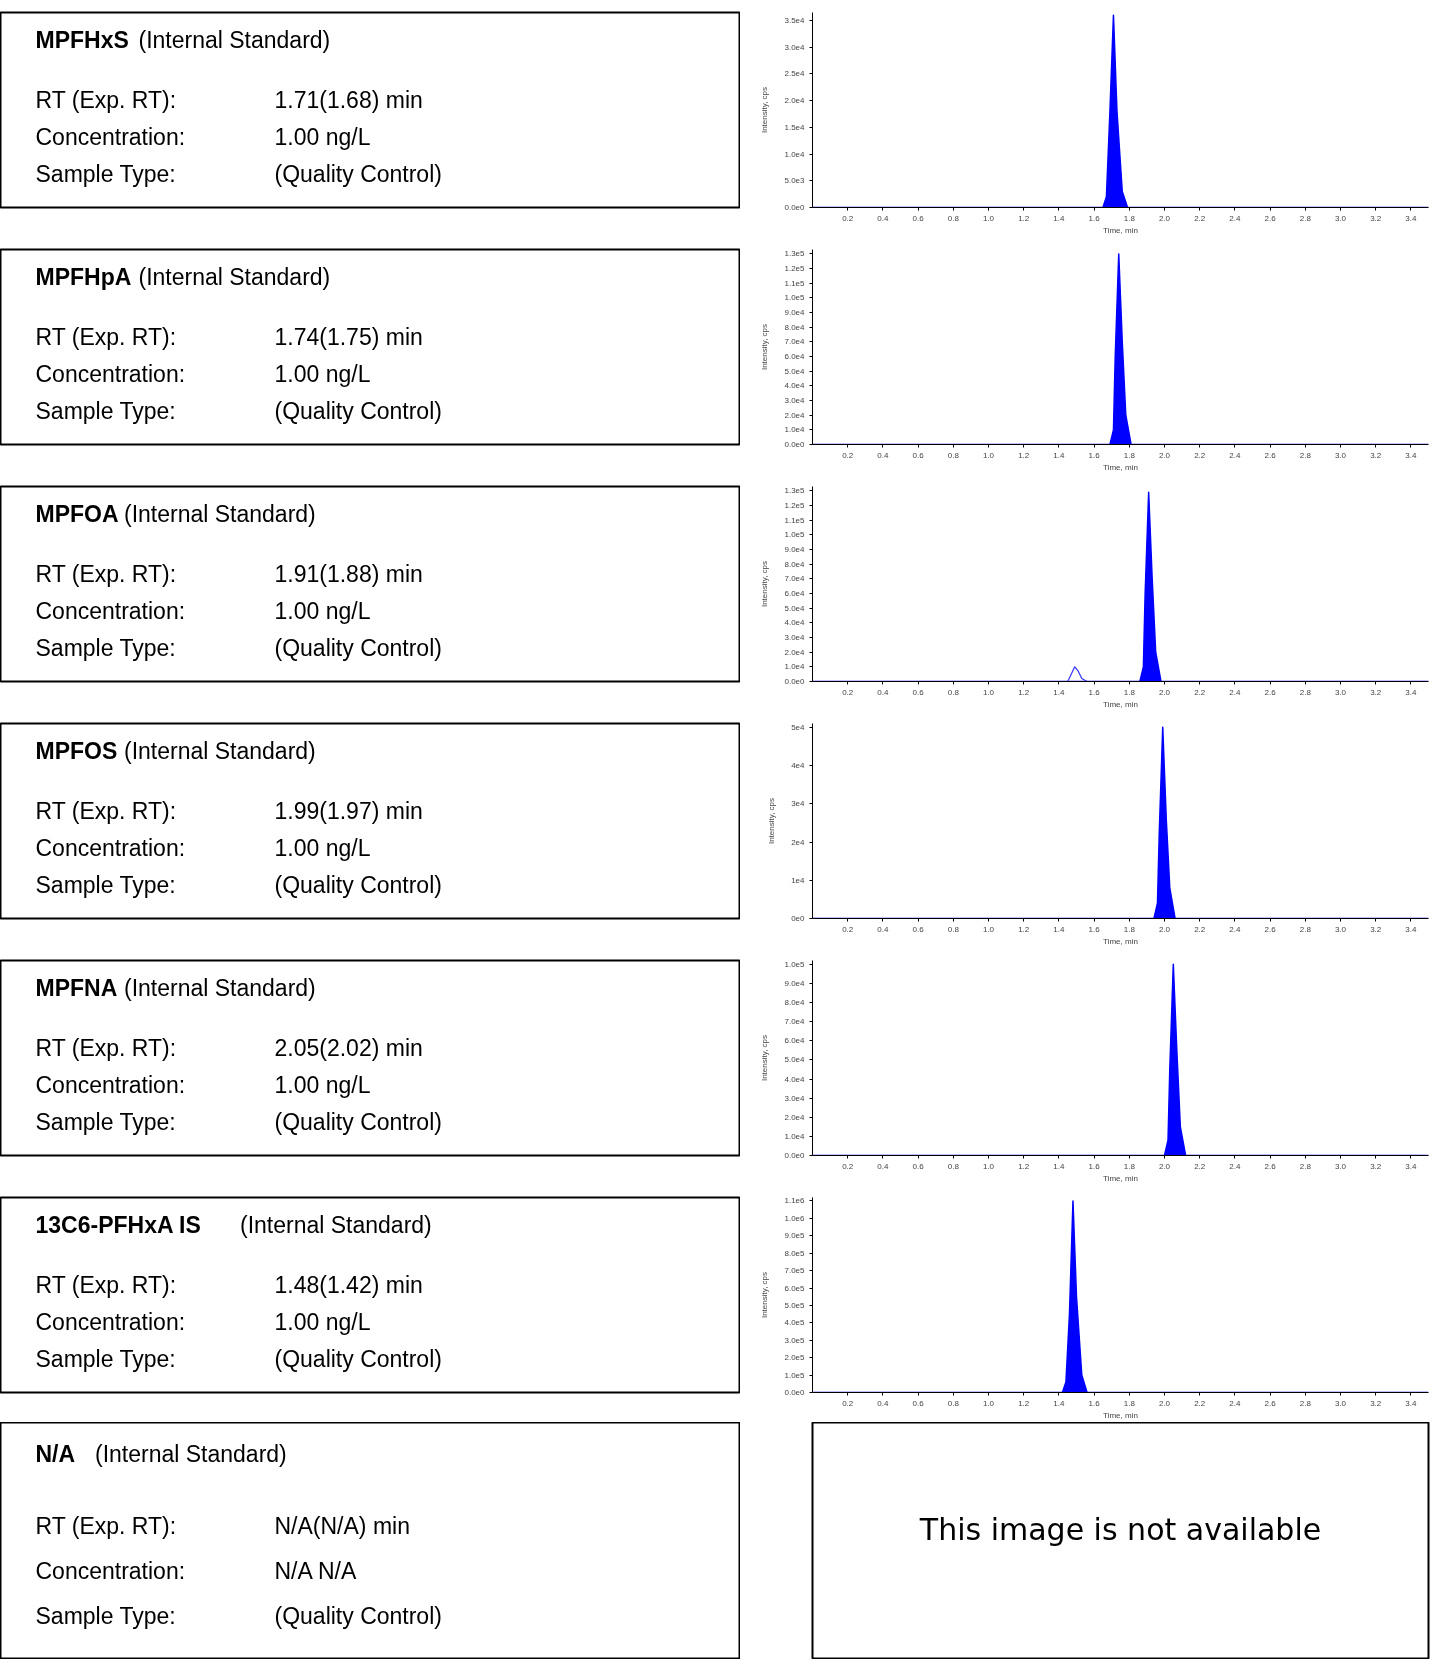 The height and width of the screenshot is (1673, 1453). What do you see at coordinates (795, 386) in the screenshot?
I see `y-tick-label: 4.0e4` at bounding box center [795, 386].